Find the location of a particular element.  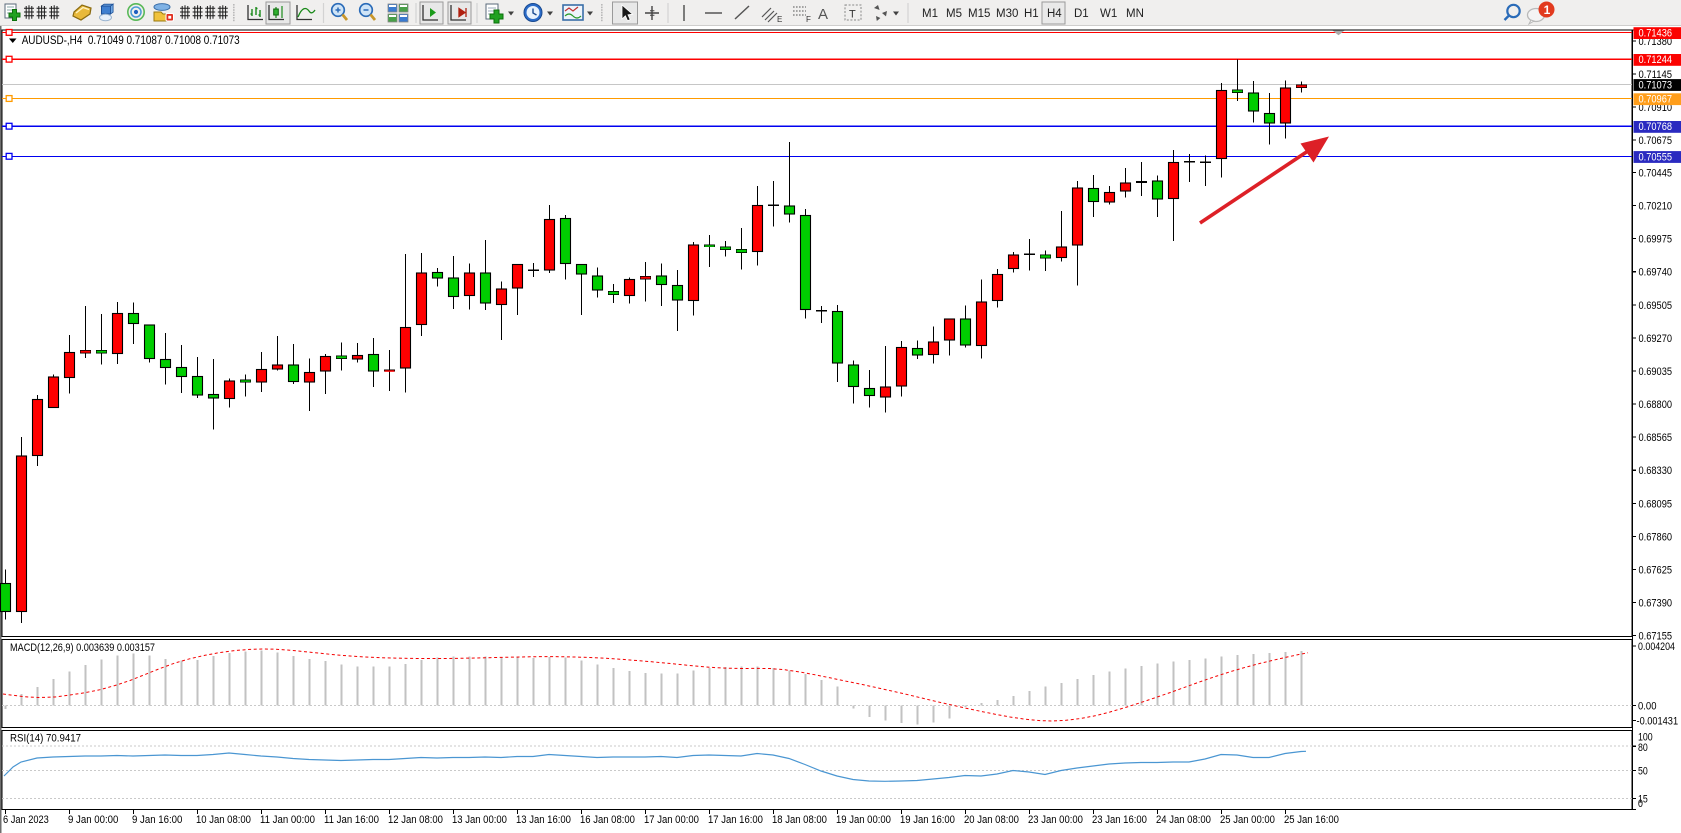

svg-text: M30 is located at coordinates (1007, 14).